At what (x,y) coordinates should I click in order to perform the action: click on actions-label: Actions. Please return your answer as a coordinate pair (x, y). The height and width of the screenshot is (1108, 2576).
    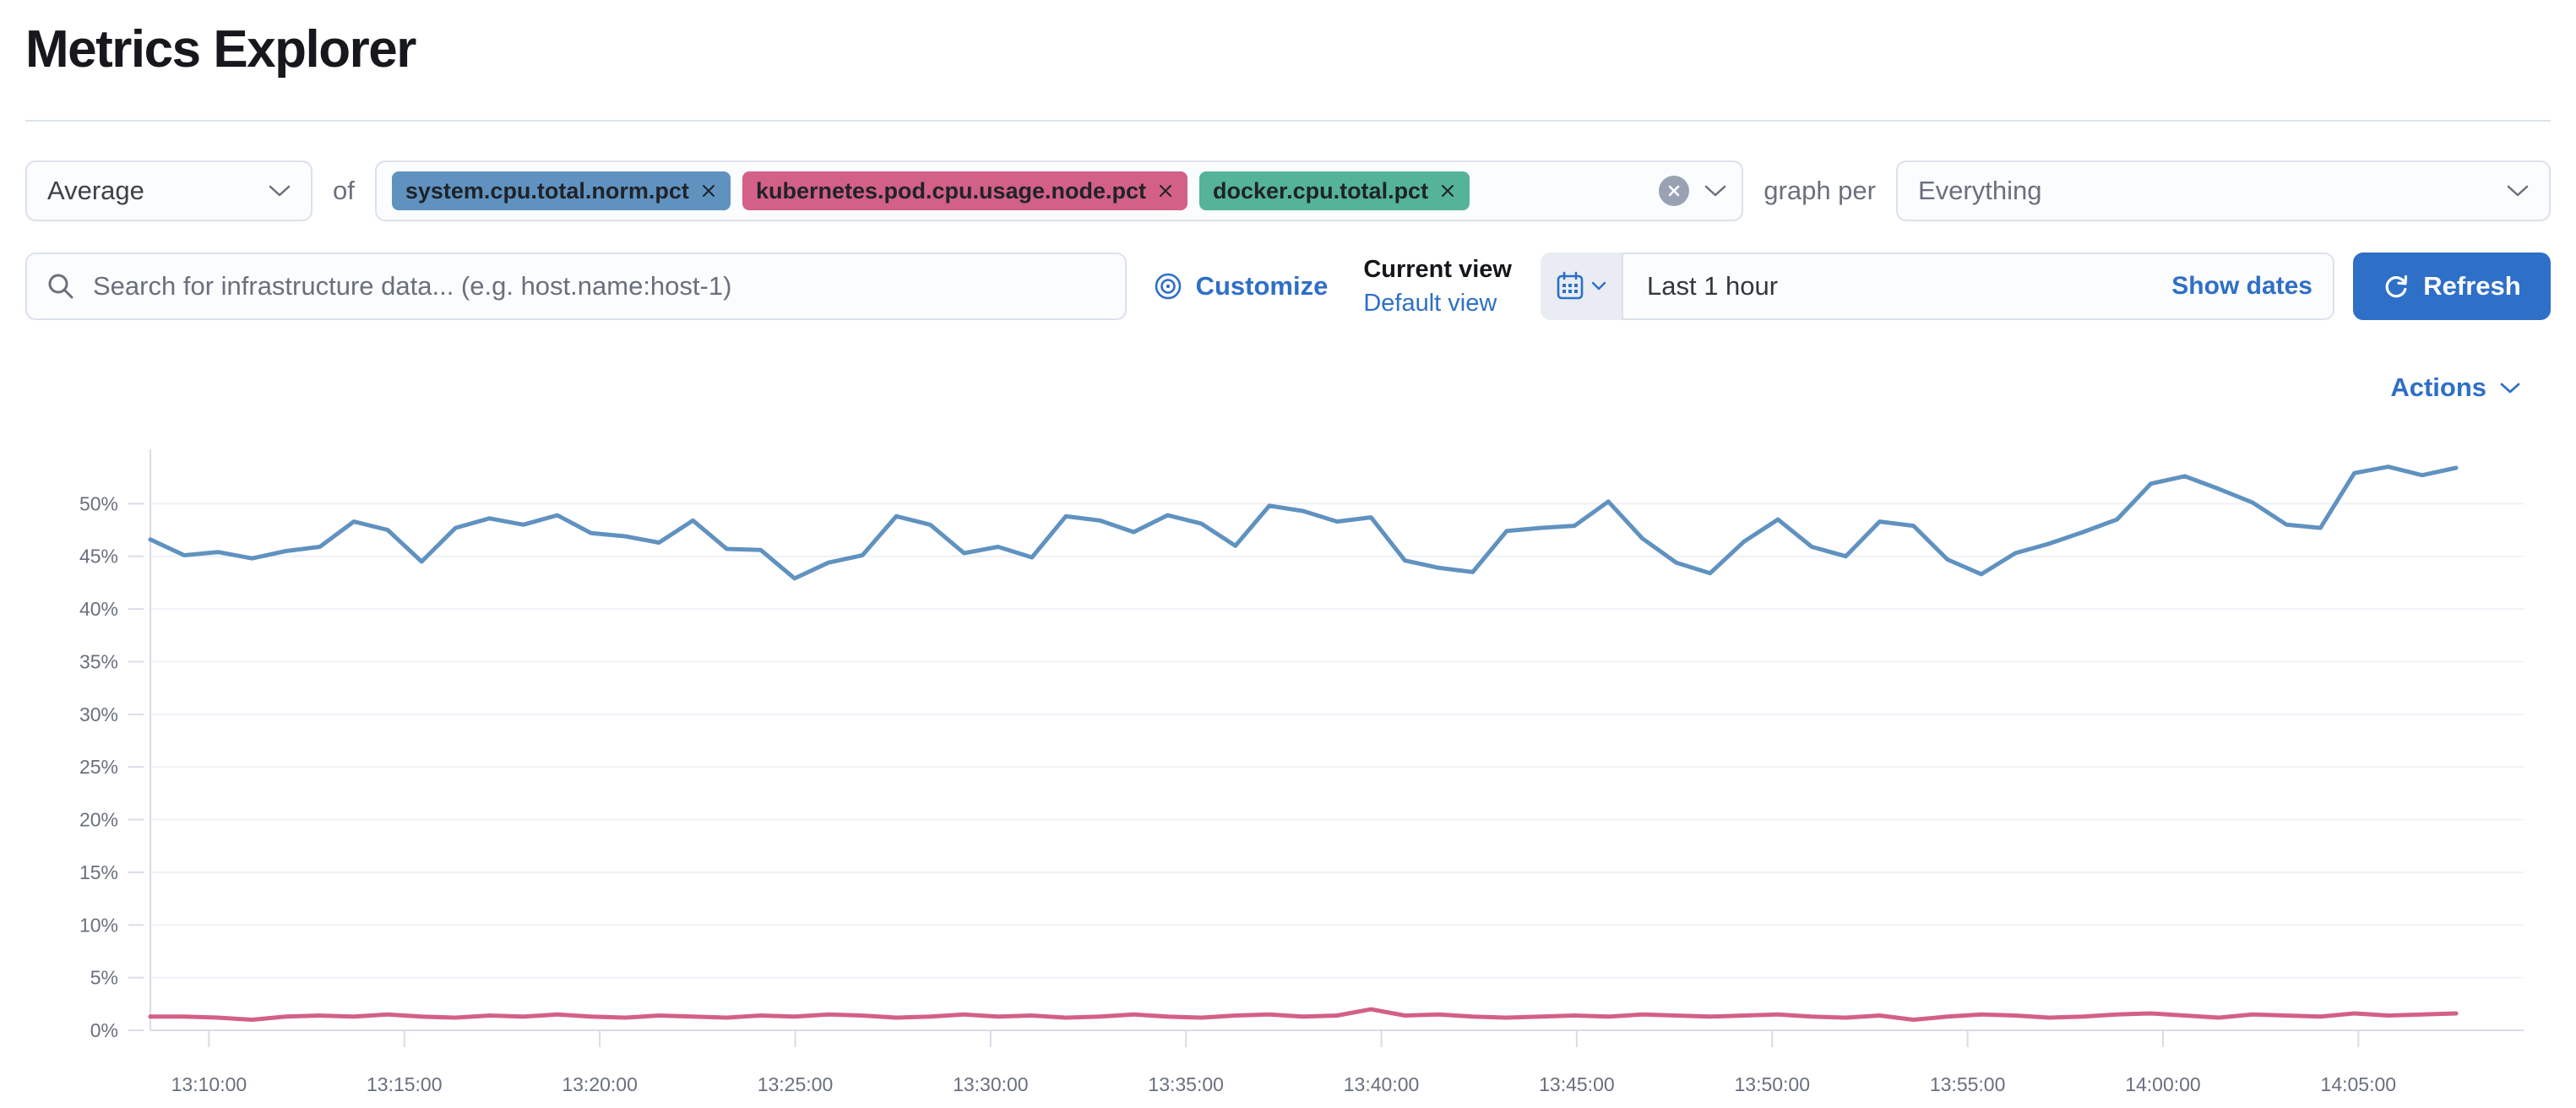
    Looking at the image, I should click on (2438, 387).